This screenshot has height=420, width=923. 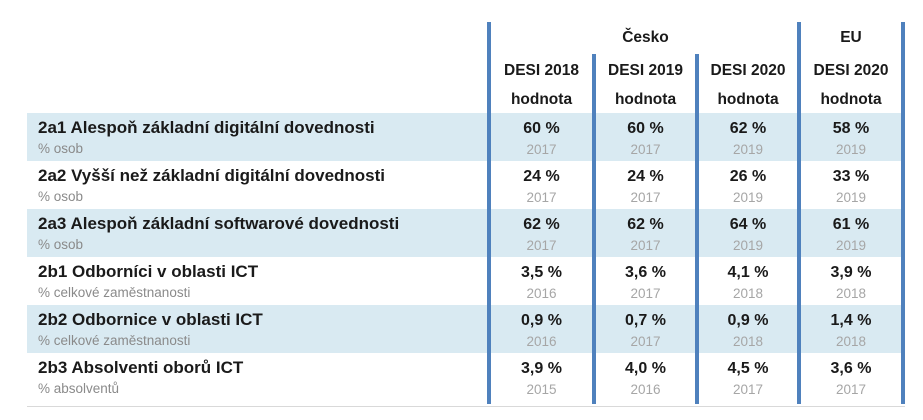 I want to click on indicator-value: 26 %, so click(x=748, y=176).